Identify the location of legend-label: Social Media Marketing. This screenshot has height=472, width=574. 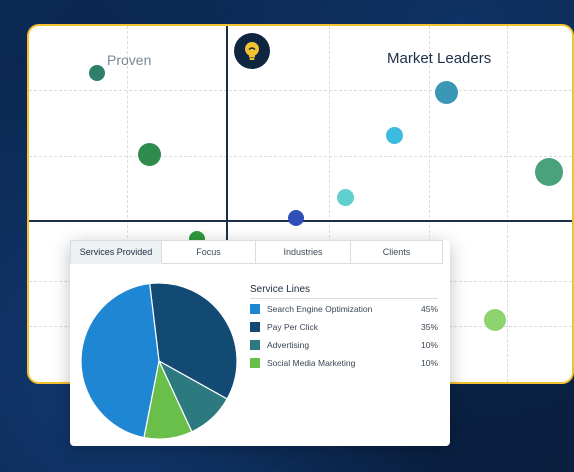
(311, 363).